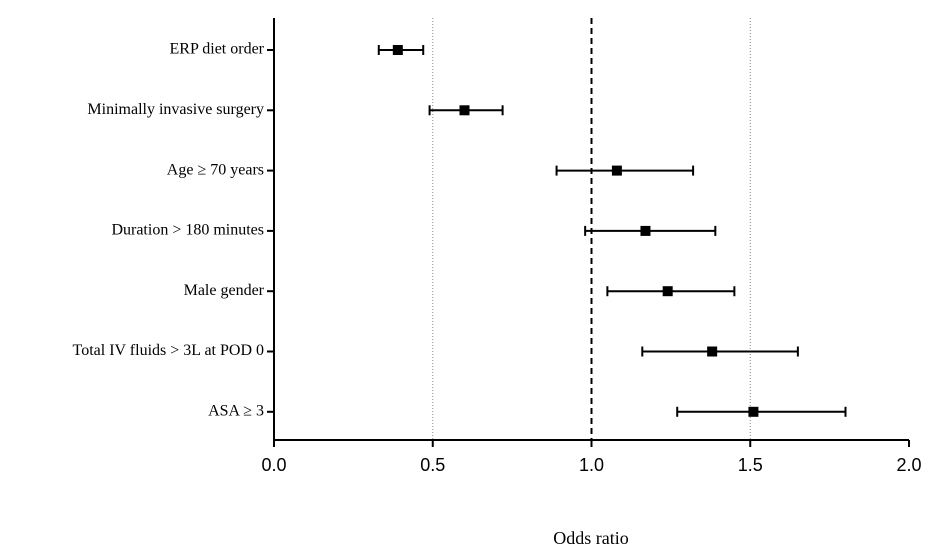 The height and width of the screenshot is (550, 927). What do you see at coordinates (187, 230) in the screenshot?
I see `y-tick-label: Duration > 180 minutes` at bounding box center [187, 230].